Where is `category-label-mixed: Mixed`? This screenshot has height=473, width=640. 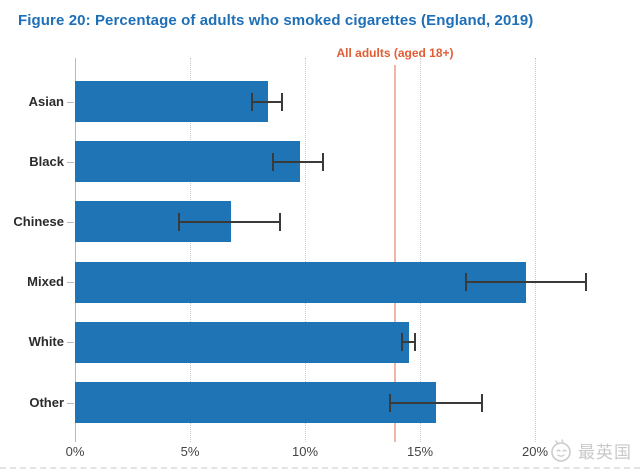 category-label-mixed: Mixed is located at coordinates (45, 282).